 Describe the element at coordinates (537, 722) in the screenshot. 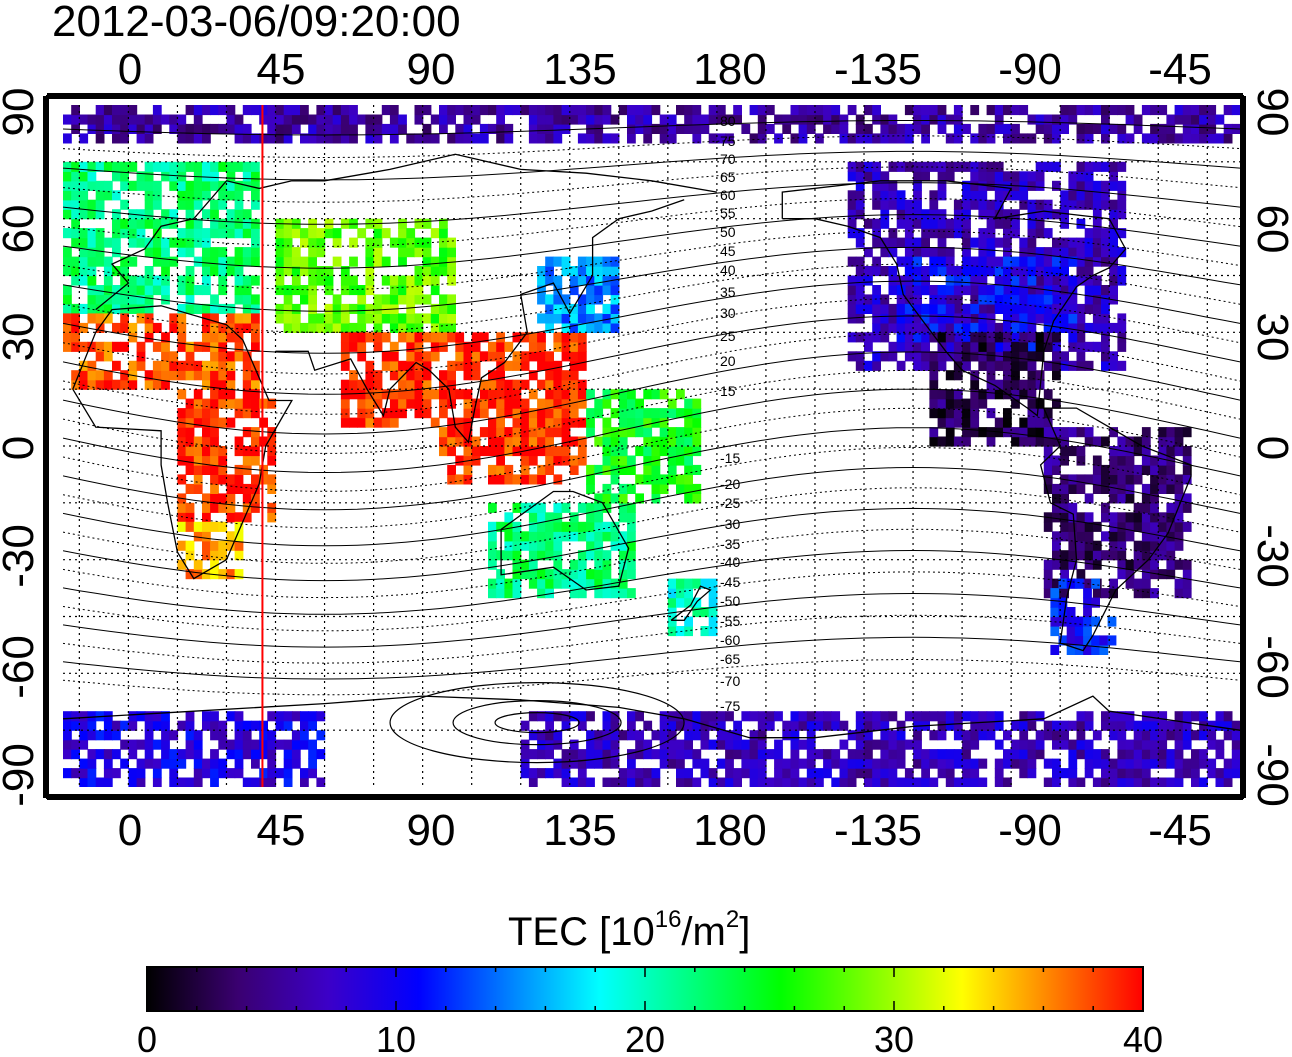

I see `pole-contour` at that location.